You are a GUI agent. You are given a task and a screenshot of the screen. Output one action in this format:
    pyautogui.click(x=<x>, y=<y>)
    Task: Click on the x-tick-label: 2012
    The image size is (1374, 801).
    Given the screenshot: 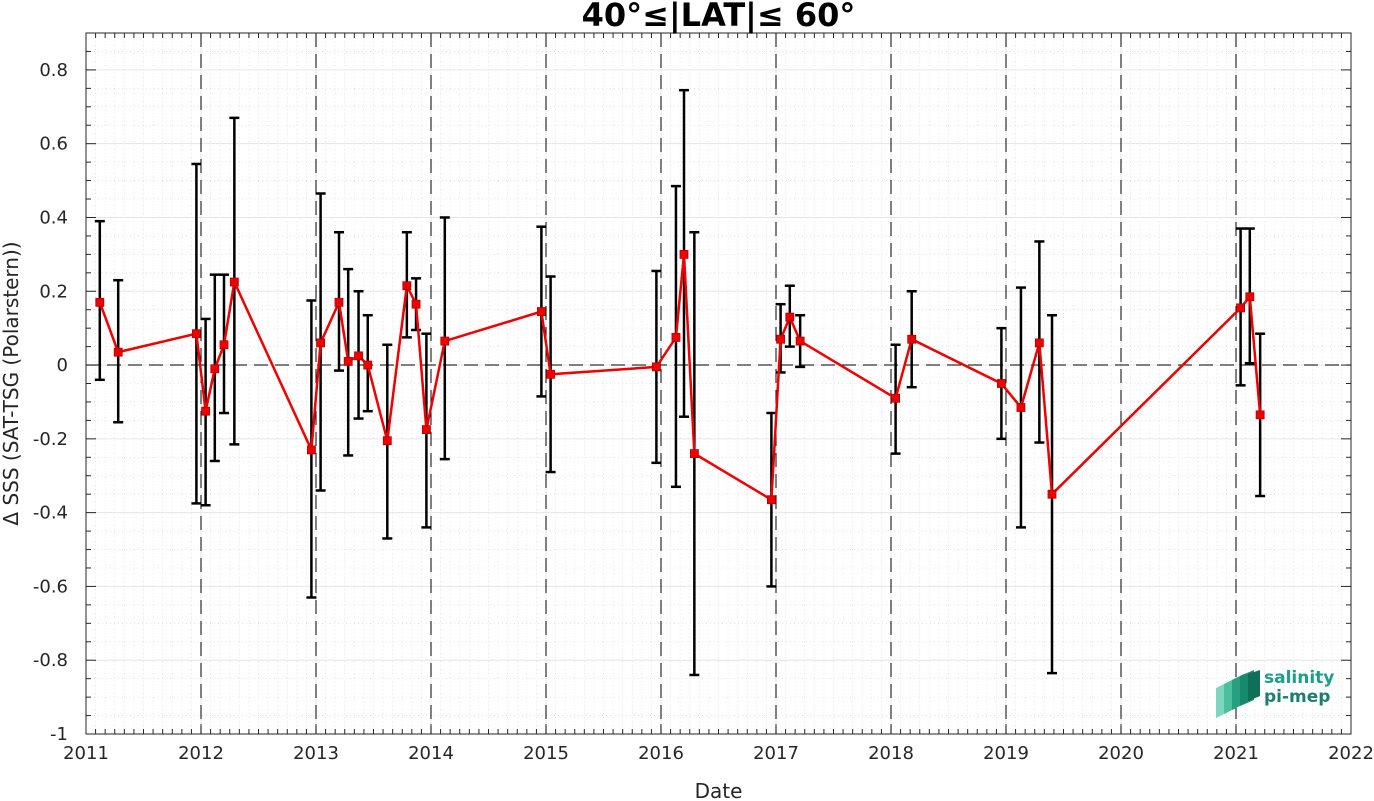 What is the action you would take?
    pyautogui.click(x=201, y=753)
    